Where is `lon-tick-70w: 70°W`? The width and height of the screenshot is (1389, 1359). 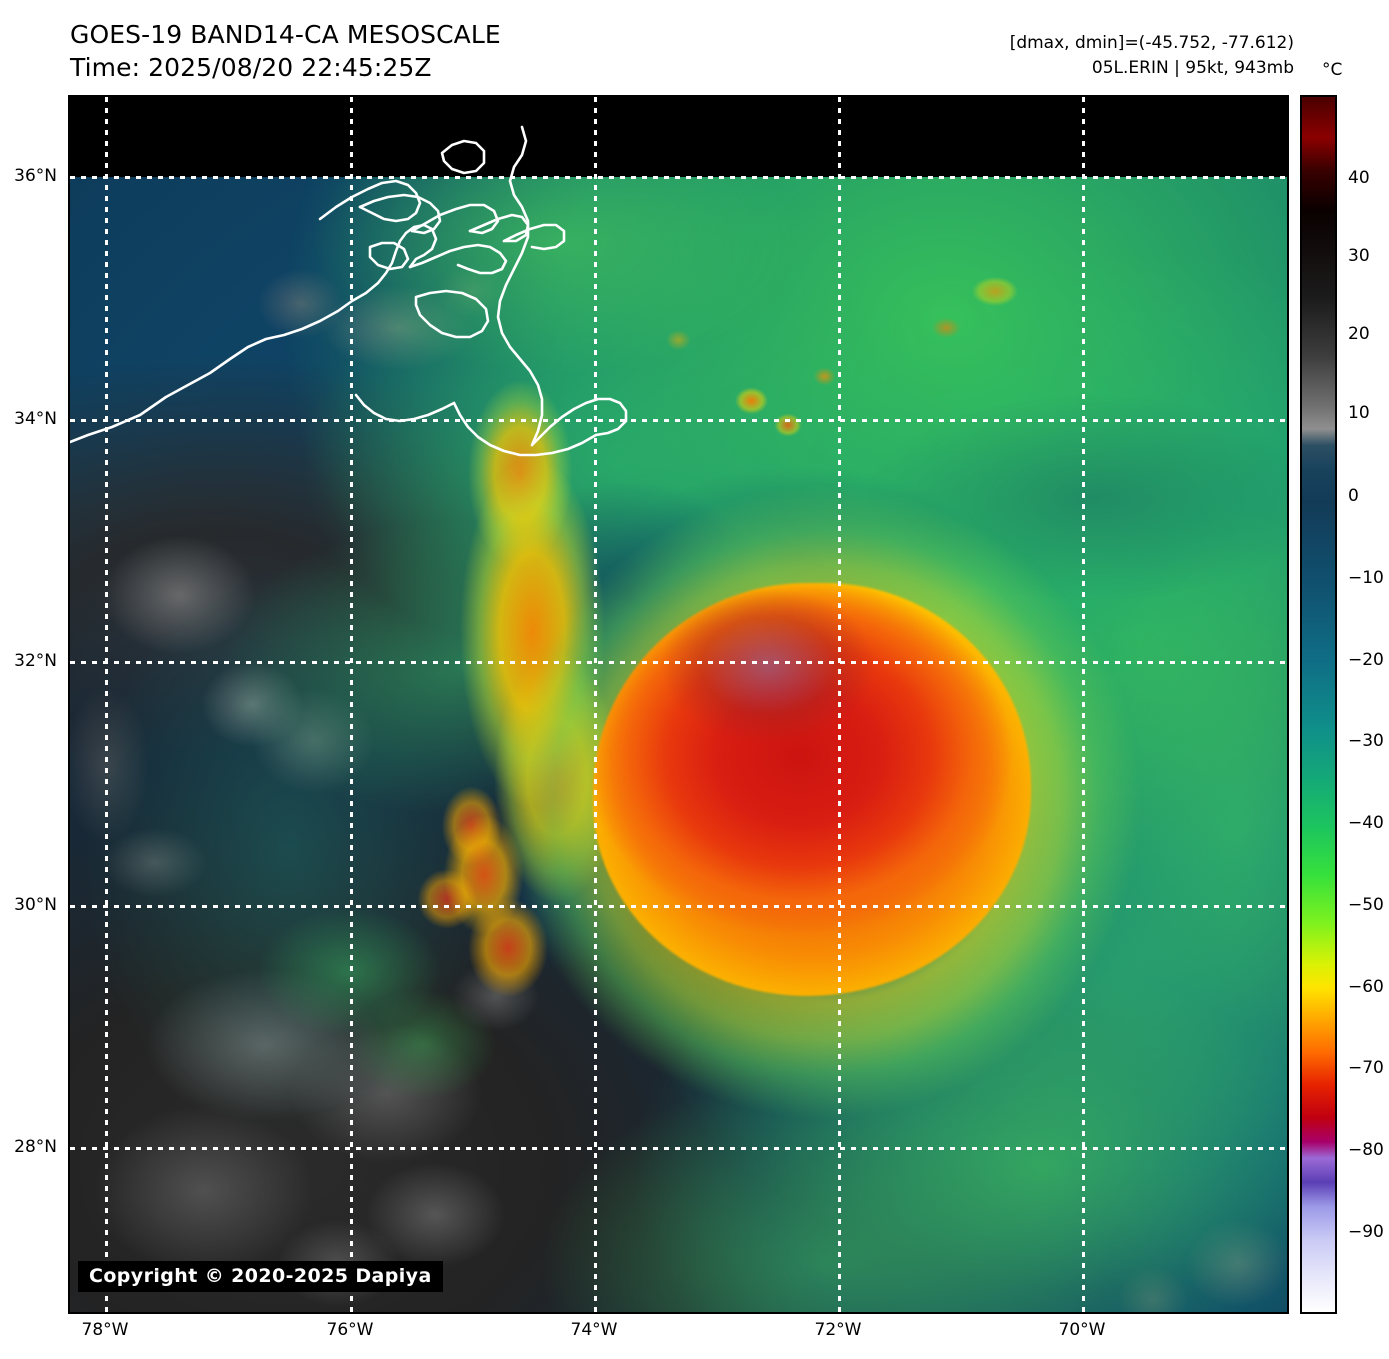
lon-tick-70w: 70°W is located at coordinates (1082, 1330).